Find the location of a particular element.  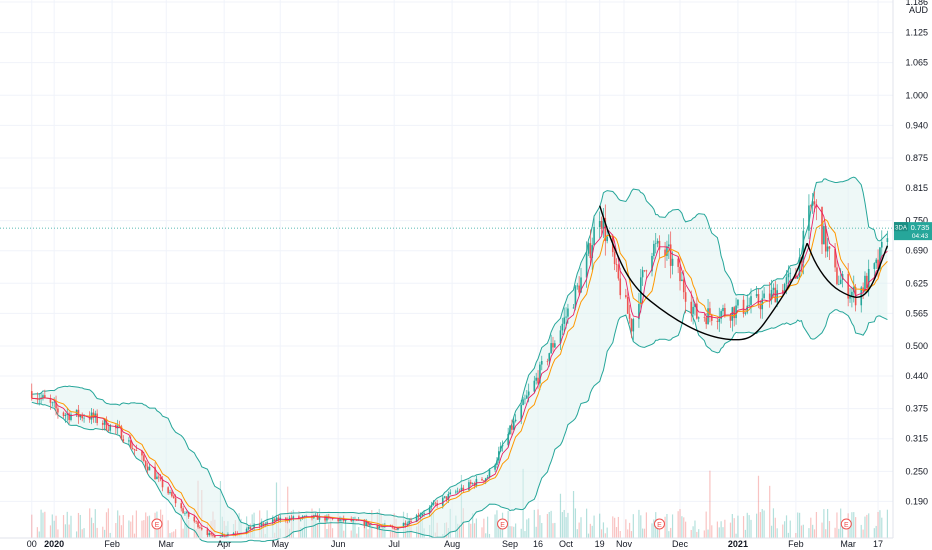

x-tick-label: May is located at coordinates (281, 544).